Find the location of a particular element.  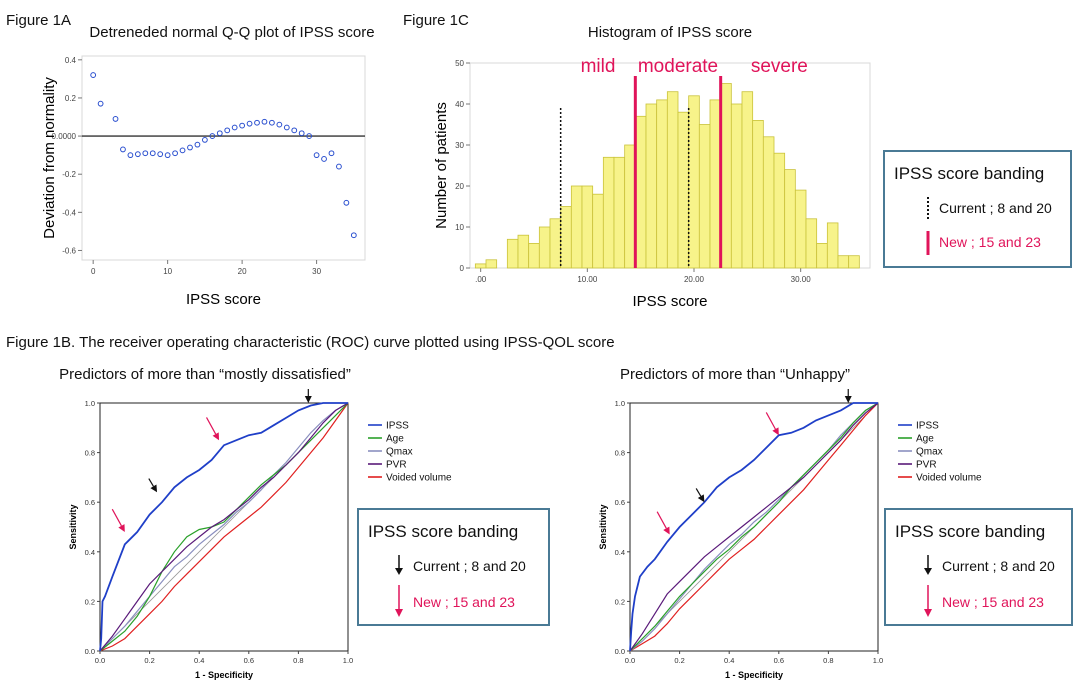

banding-legend-title: IPSS score banding is located at coordinates (969, 173).